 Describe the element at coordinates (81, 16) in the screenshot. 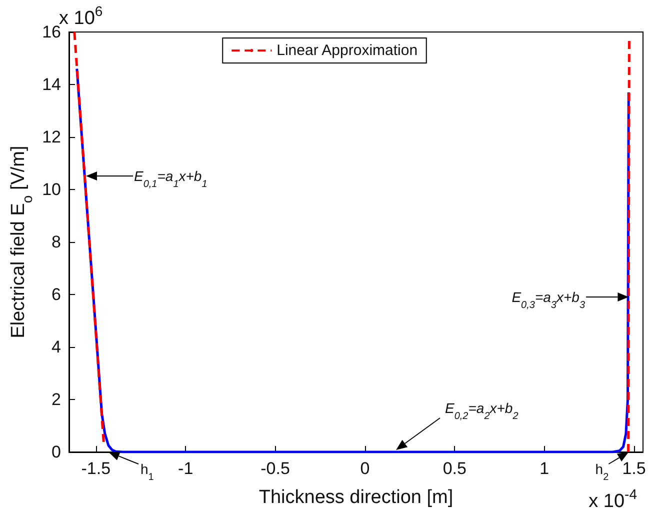

I see `text: x 10$^{6}$` at that location.